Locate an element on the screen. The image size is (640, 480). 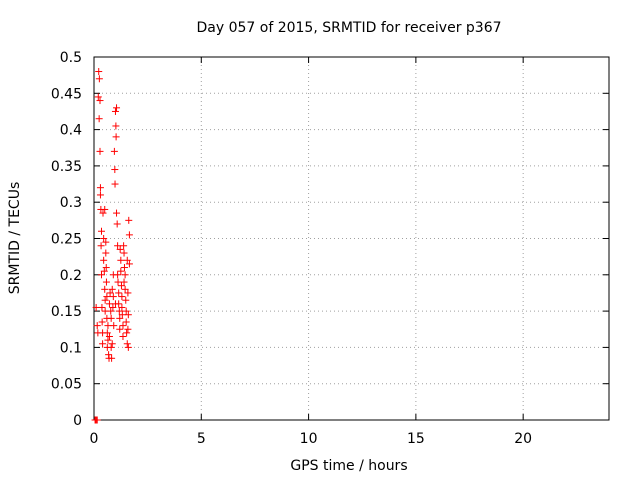
y-tick-label: 0.3 is located at coordinates (71, 203).